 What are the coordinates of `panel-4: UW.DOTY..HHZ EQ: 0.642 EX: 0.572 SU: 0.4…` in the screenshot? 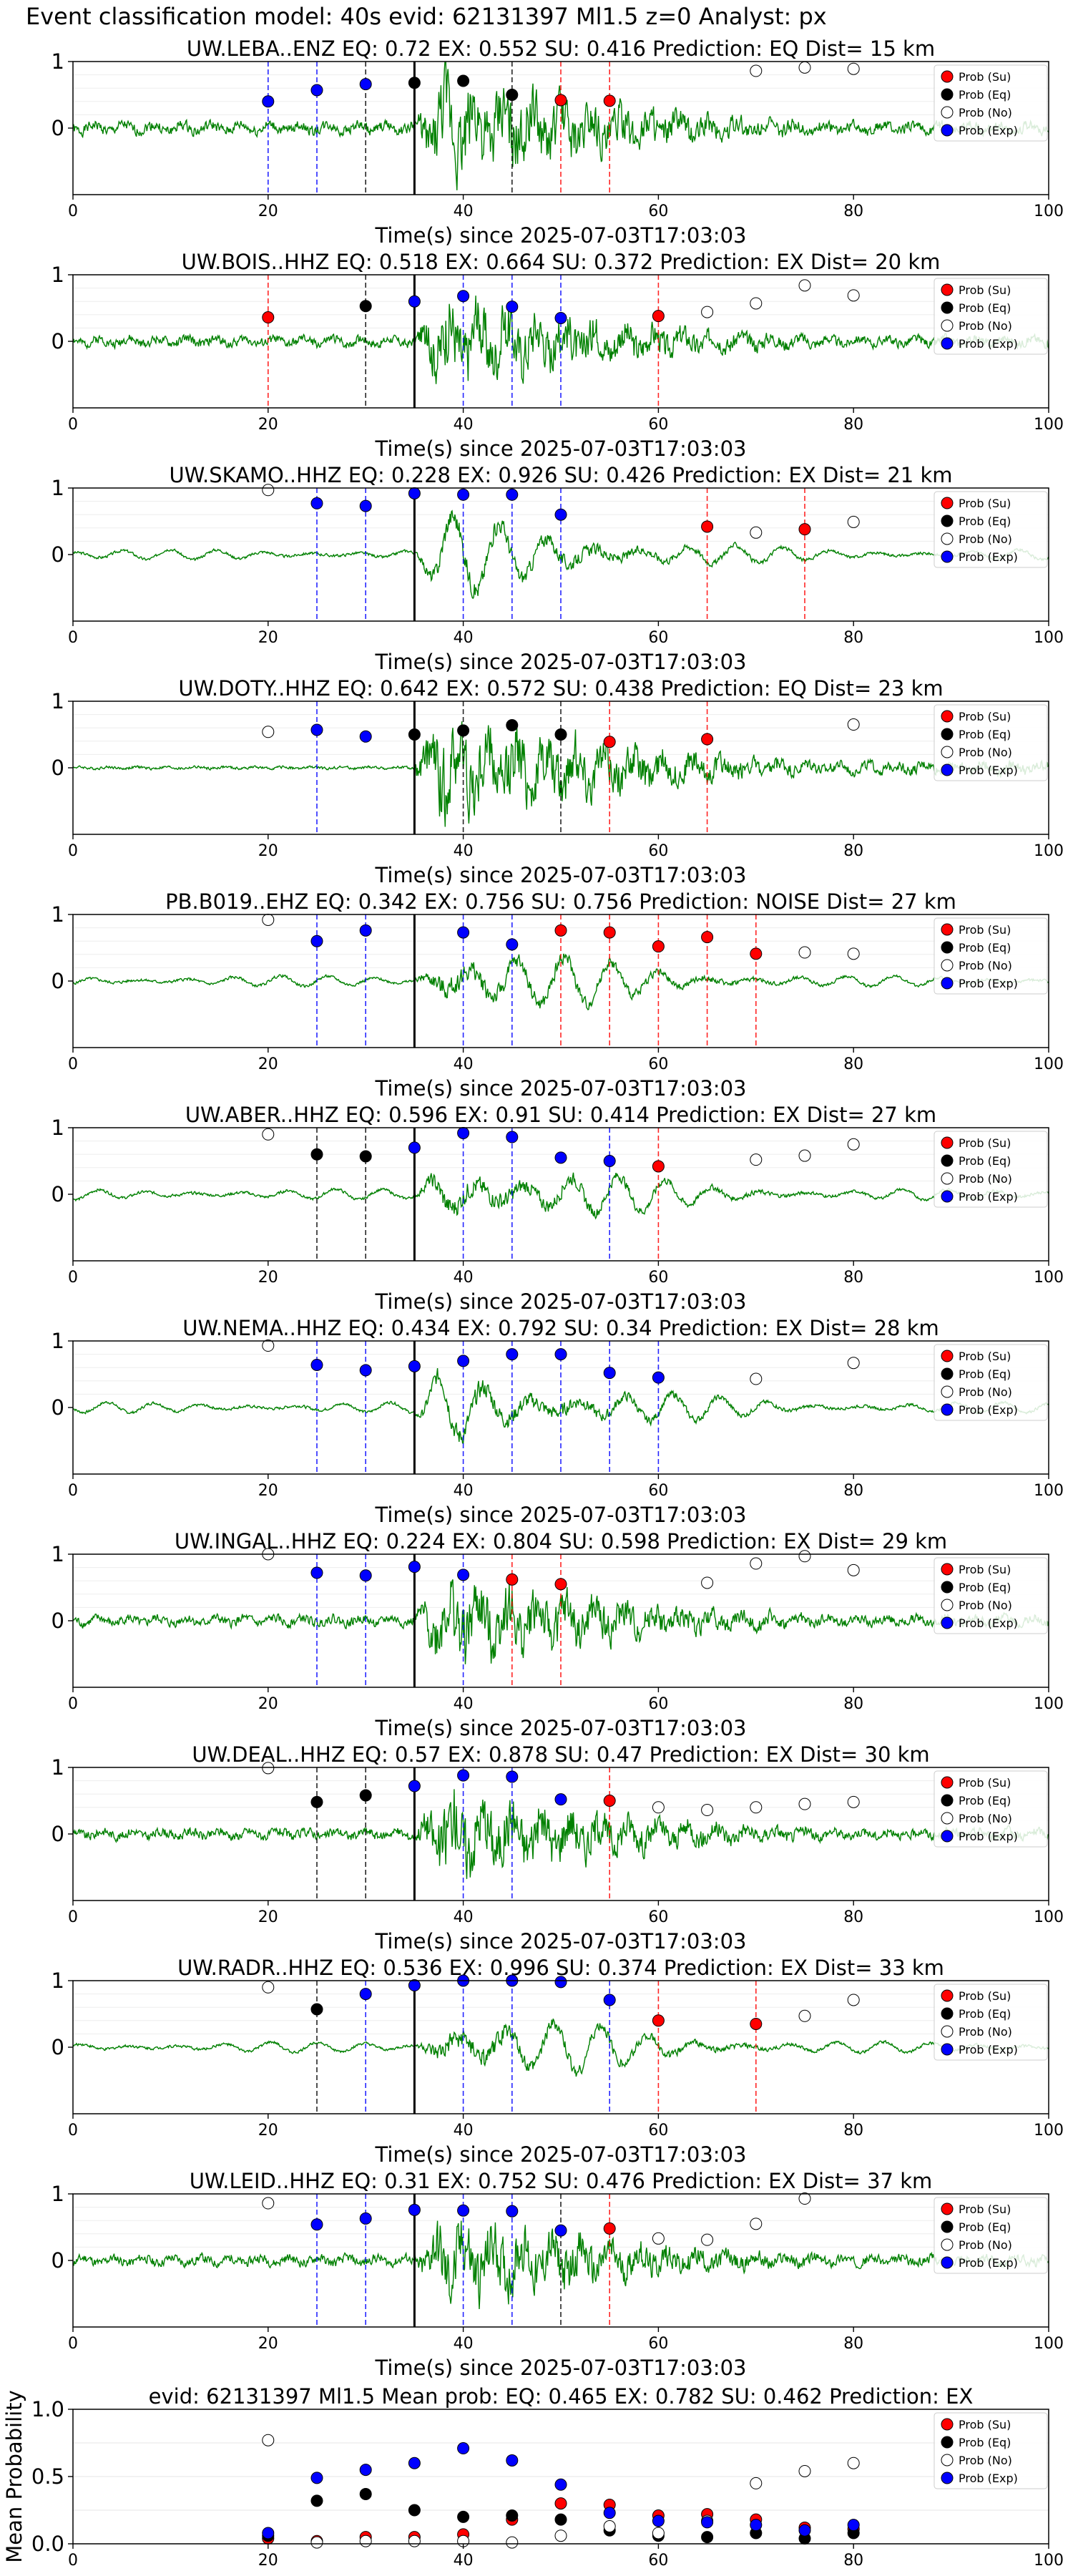 It's located at (558, 781).